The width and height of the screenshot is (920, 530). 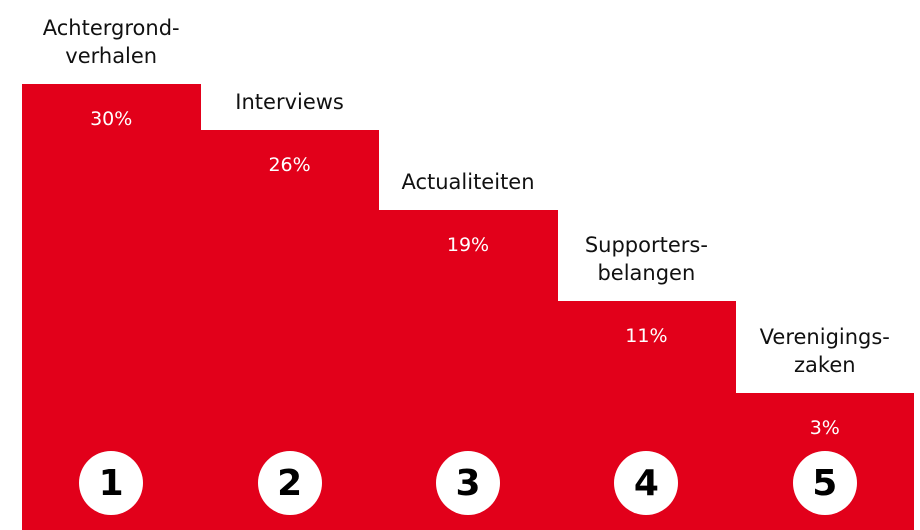 What do you see at coordinates (646, 259) in the screenshot?
I see `category-label: Supporters- belangen` at bounding box center [646, 259].